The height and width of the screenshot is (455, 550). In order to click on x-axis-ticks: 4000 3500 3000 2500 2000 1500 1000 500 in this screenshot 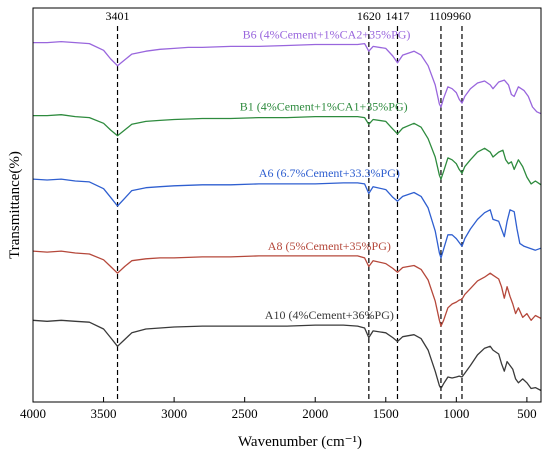, I will do `click(278, 409)`.